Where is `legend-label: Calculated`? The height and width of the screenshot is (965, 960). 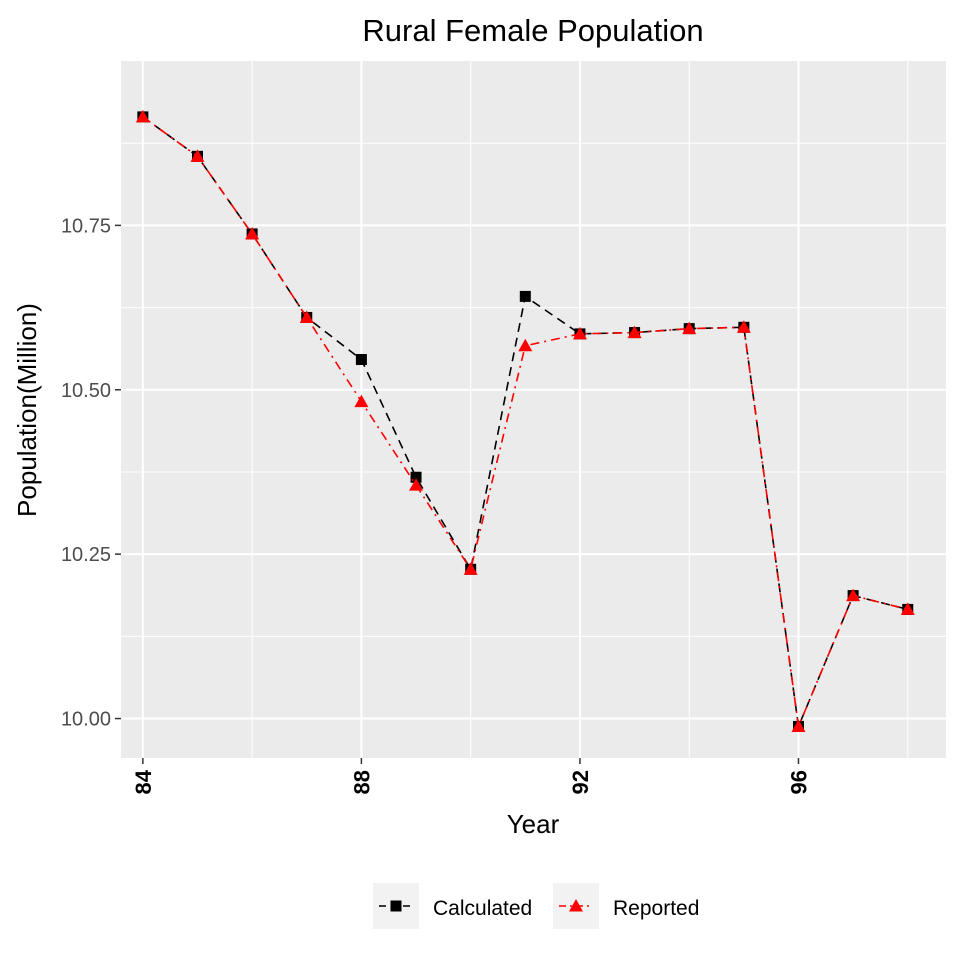 legend-label: Calculated is located at coordinates (482, 908).